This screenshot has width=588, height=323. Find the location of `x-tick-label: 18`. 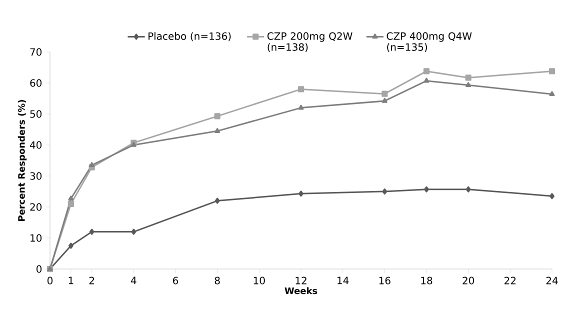

x-tick-label: 18 is located at coordinates (426, 280).